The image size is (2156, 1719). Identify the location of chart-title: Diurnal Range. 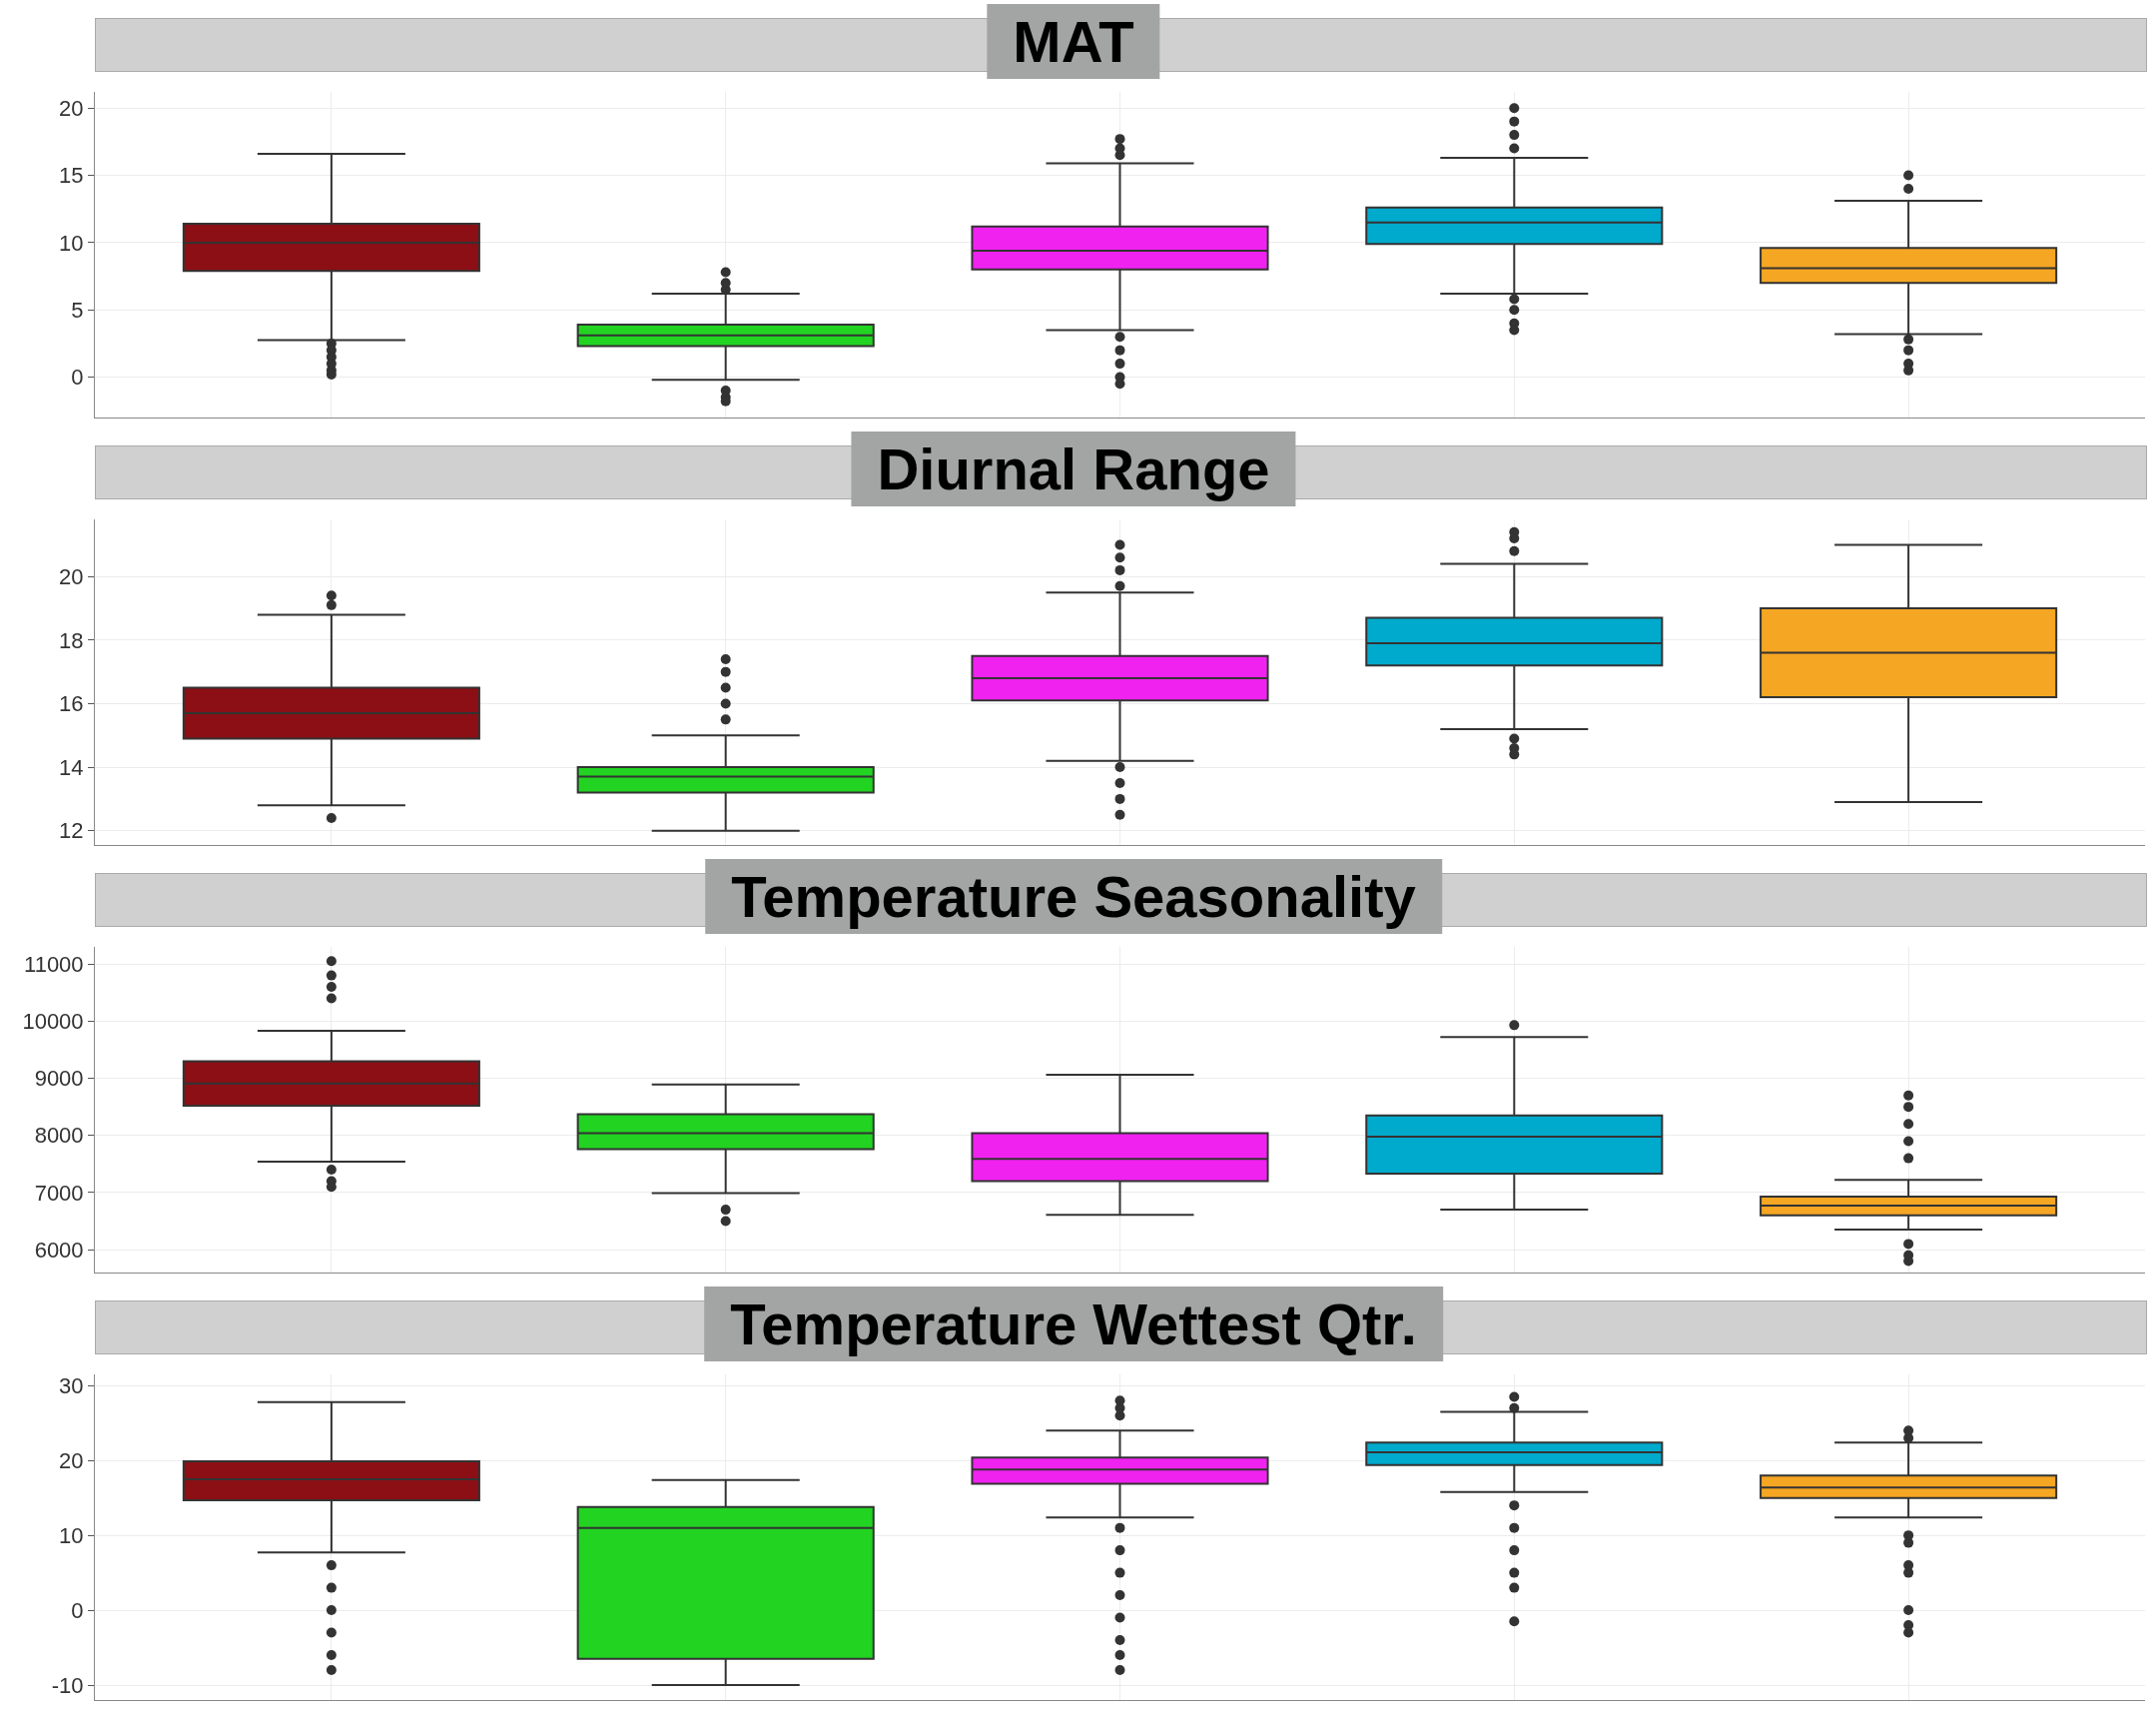
(1074, 468).